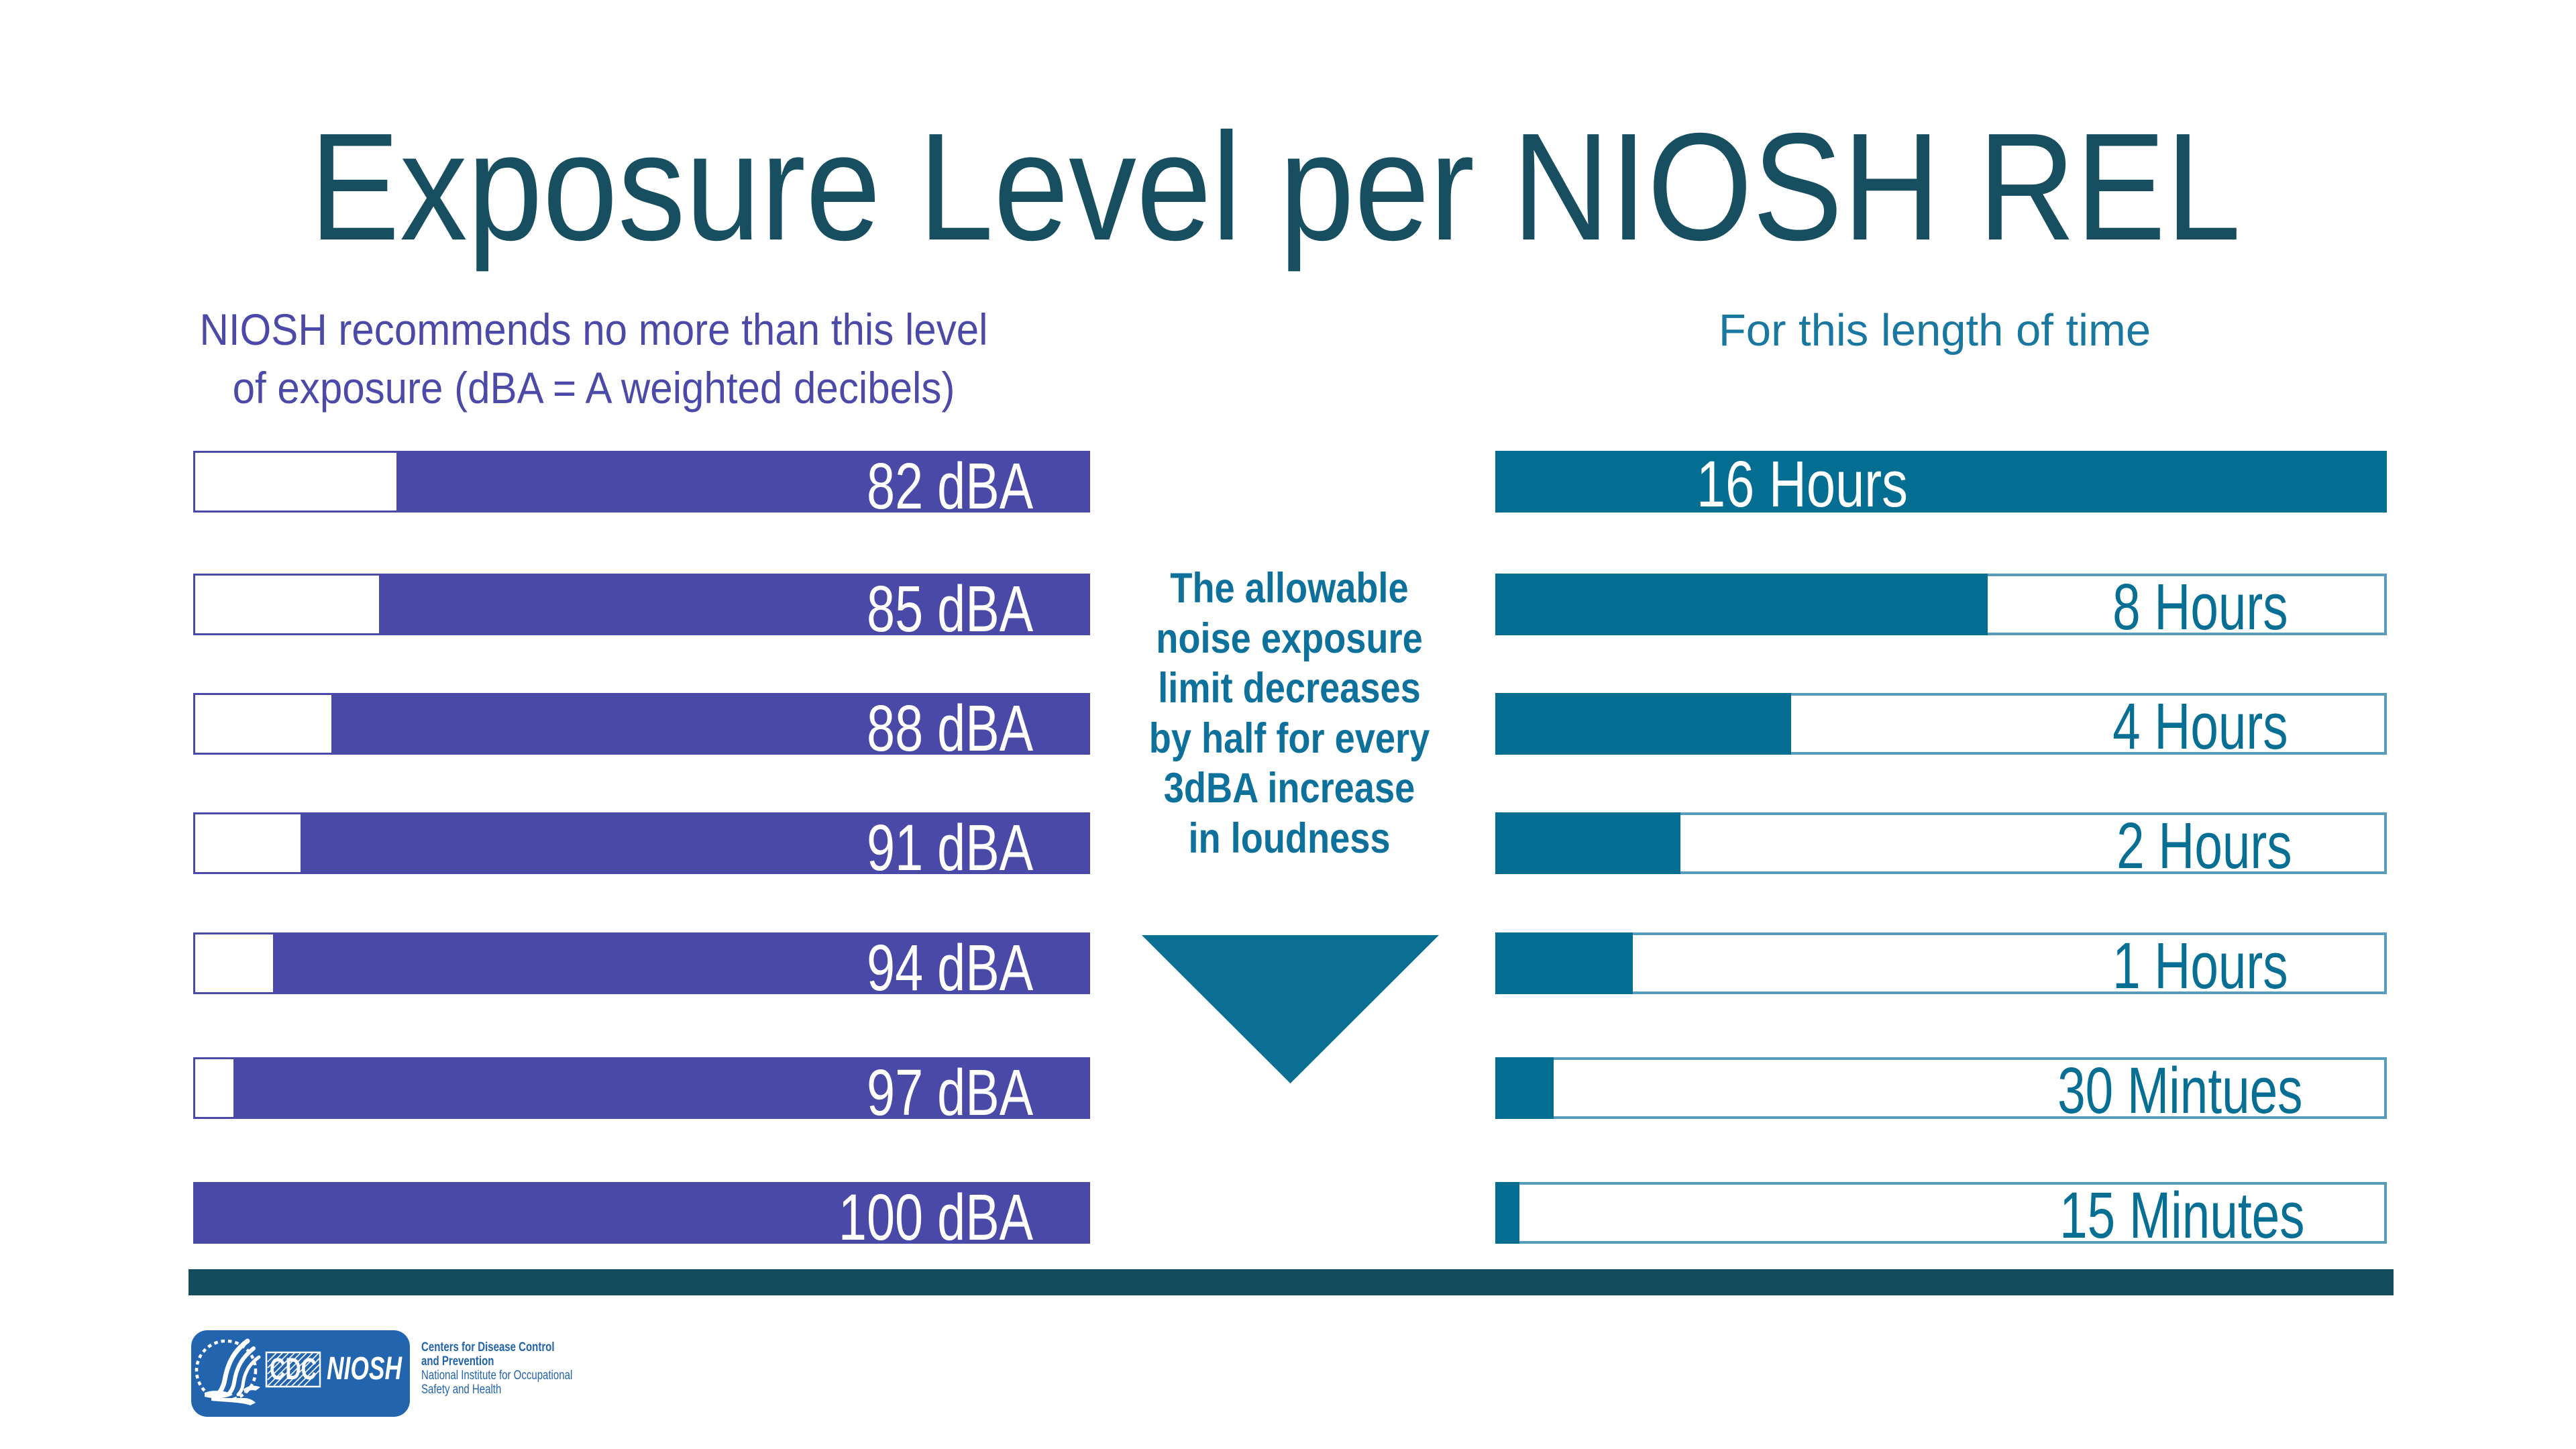 The width and height of the screenshot is (2576, 1449). What do you see at coordinates (293, 1369) in the screenshot?
I see `svg-text: CDC` at bounding box center [293, 1369].